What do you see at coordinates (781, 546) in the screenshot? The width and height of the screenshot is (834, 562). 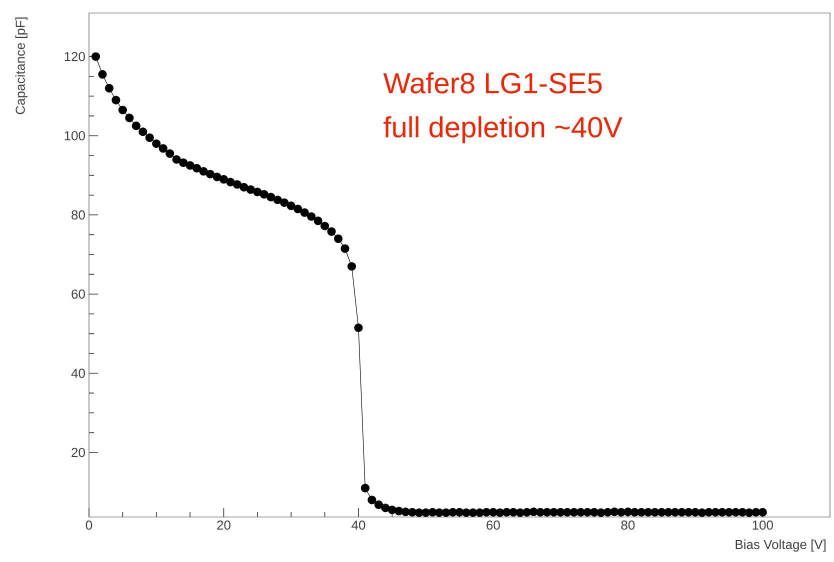 I see `x-axis-title: Bias Voltage [V]` at bounding box center [781, 546].